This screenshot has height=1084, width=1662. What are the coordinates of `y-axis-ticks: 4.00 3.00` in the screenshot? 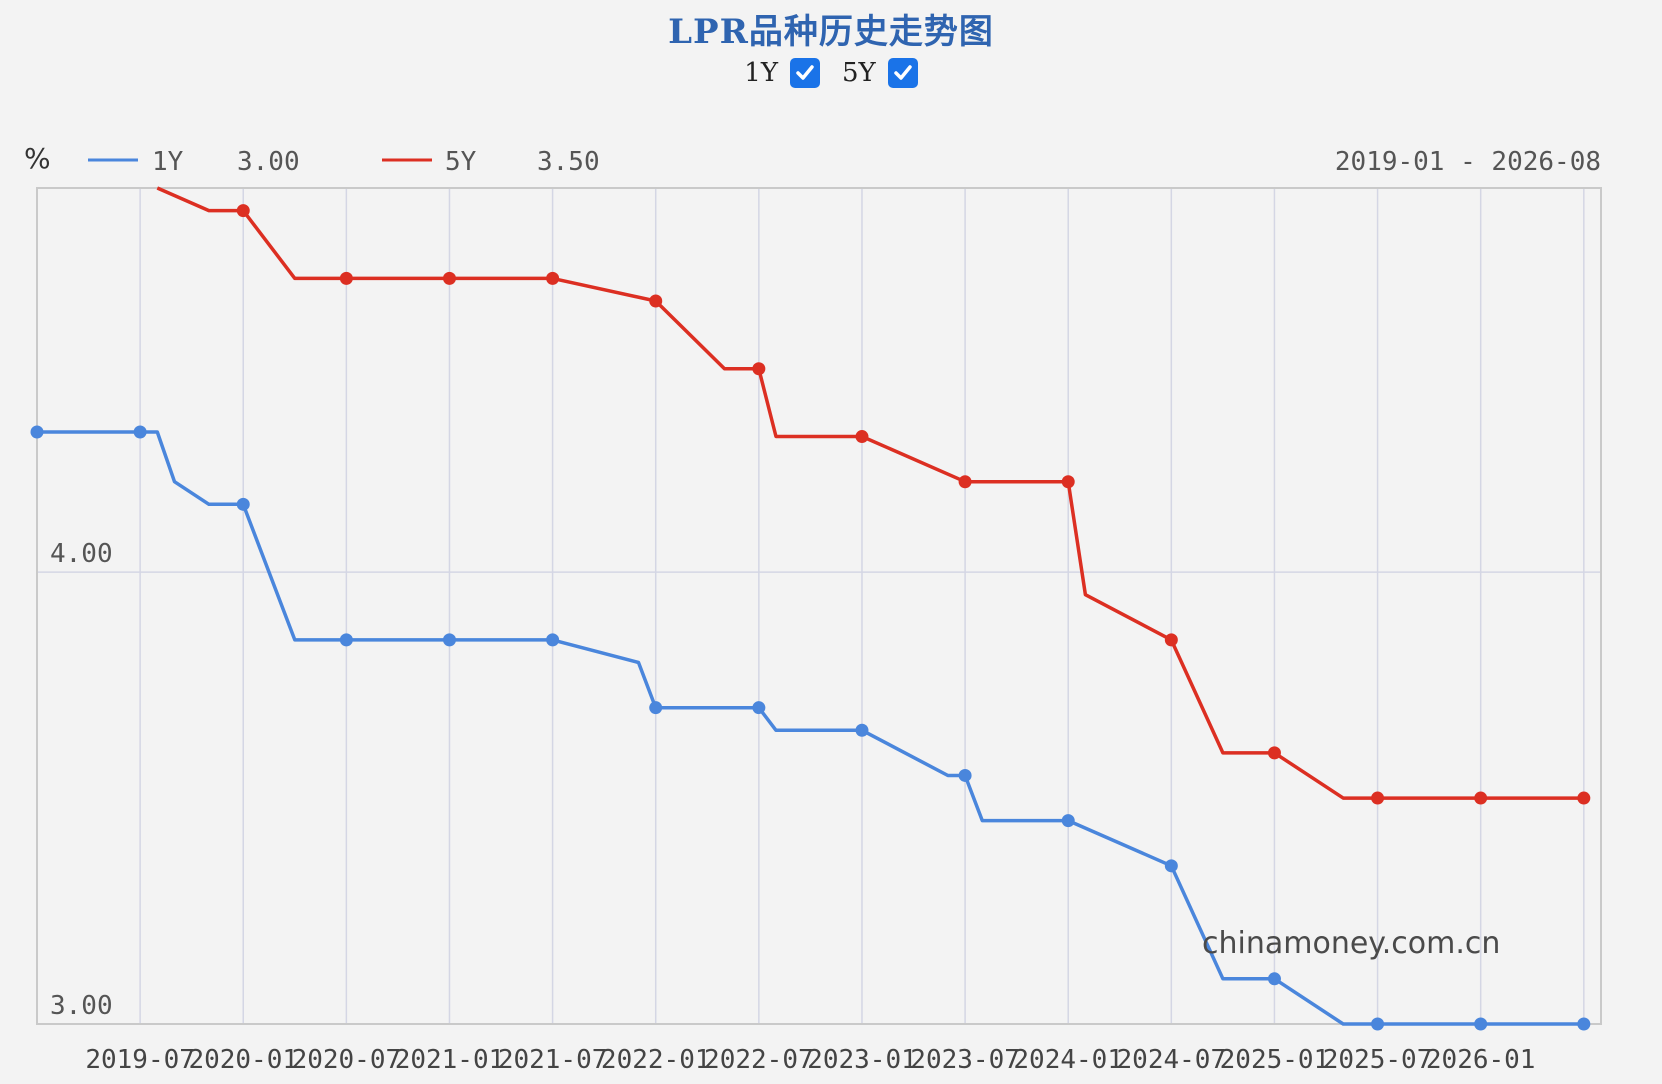 It's located at (81, 780).